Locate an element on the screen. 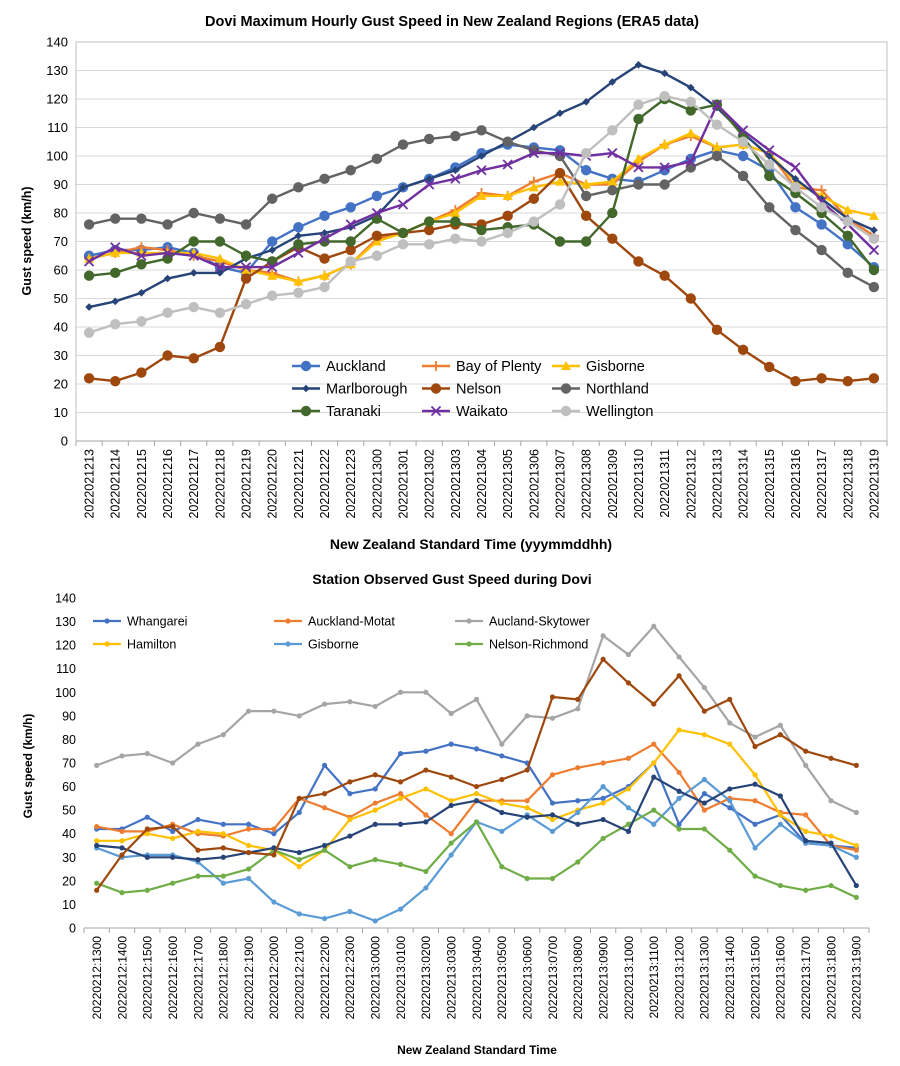  legend-label: Taranaki is located at coordinates (353, 412).